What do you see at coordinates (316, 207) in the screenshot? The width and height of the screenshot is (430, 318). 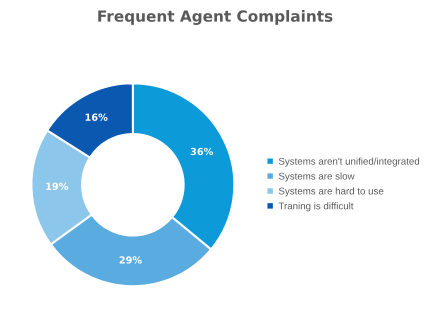 I see `legend-label: Traning is difficult` at bounding box center [316, 207].